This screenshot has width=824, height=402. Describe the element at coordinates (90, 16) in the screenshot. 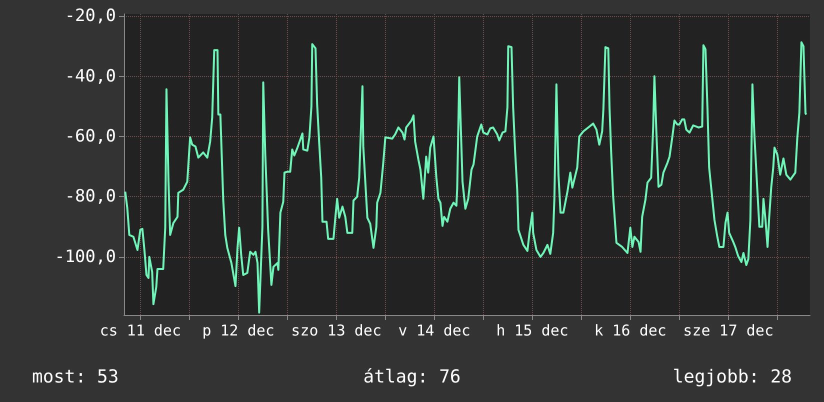

I see `y-tick-label: -20,0` at that location.